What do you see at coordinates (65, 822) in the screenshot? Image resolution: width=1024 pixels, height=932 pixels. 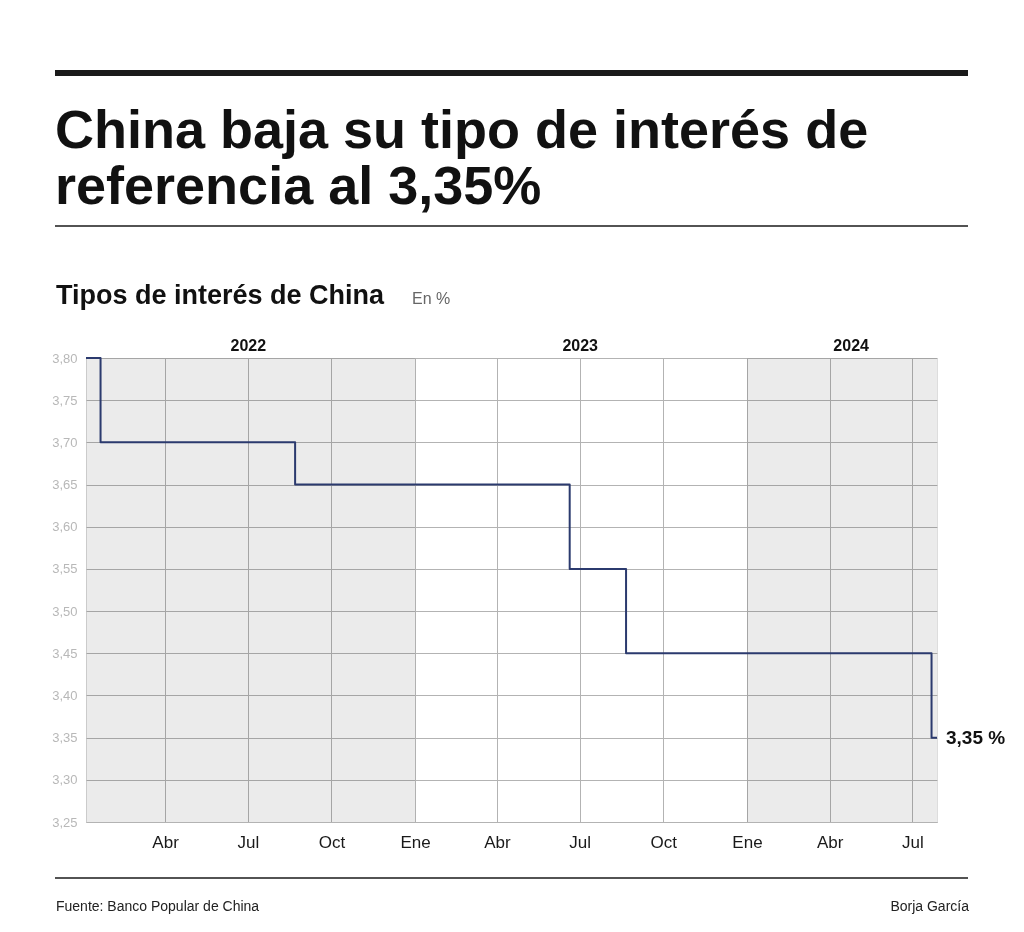 I see `y-tick-label: 3,25` at bounding box center [65, 822].